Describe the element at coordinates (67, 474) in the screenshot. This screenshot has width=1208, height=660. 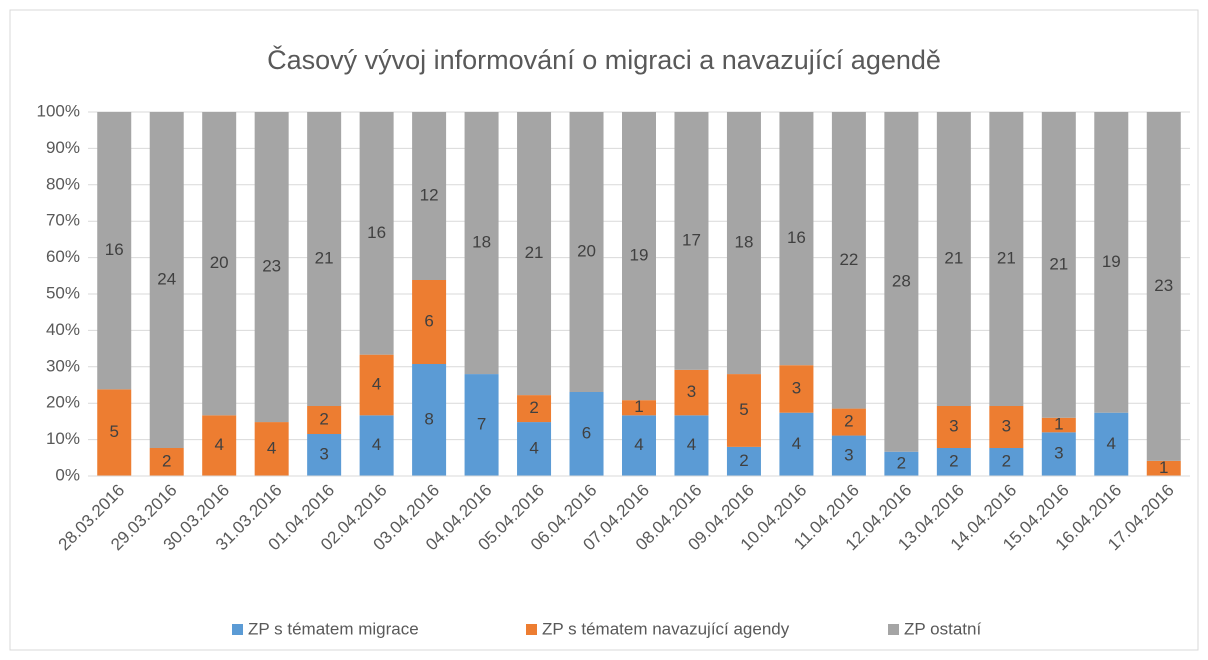
I see `y-tick-label: 0%` at that location.